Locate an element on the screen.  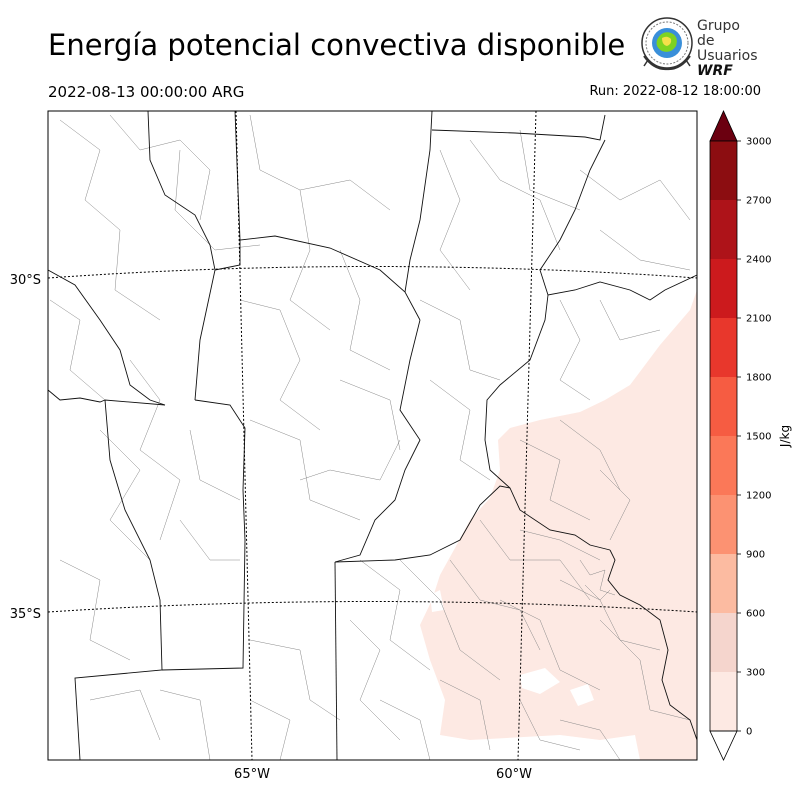
valid-time: 2022-08-13 00:00:00 ARG is located at coordinates (146, 92).